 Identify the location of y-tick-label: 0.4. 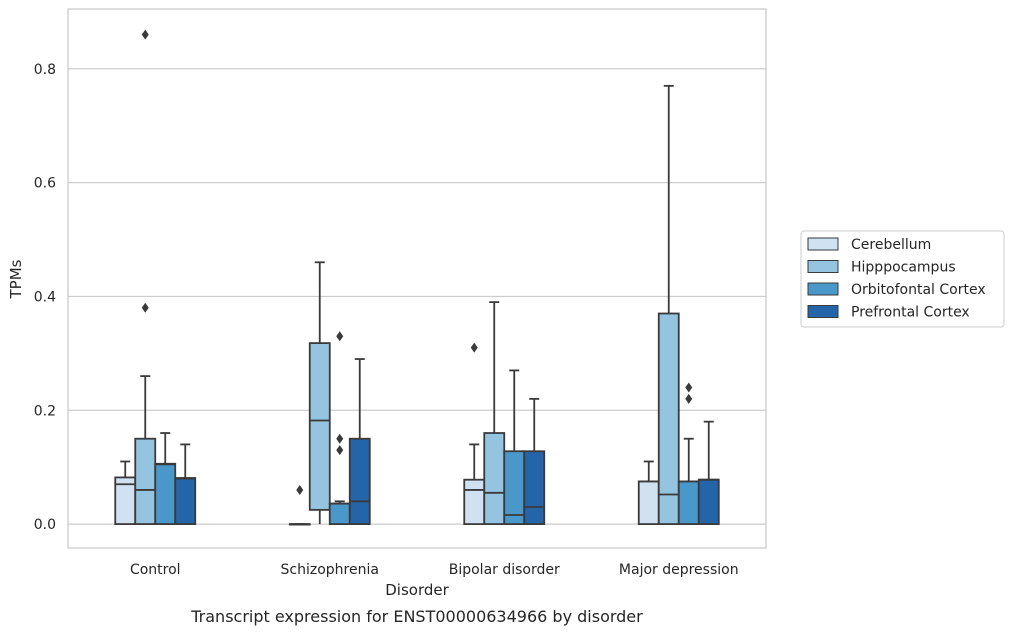
(45, 297).